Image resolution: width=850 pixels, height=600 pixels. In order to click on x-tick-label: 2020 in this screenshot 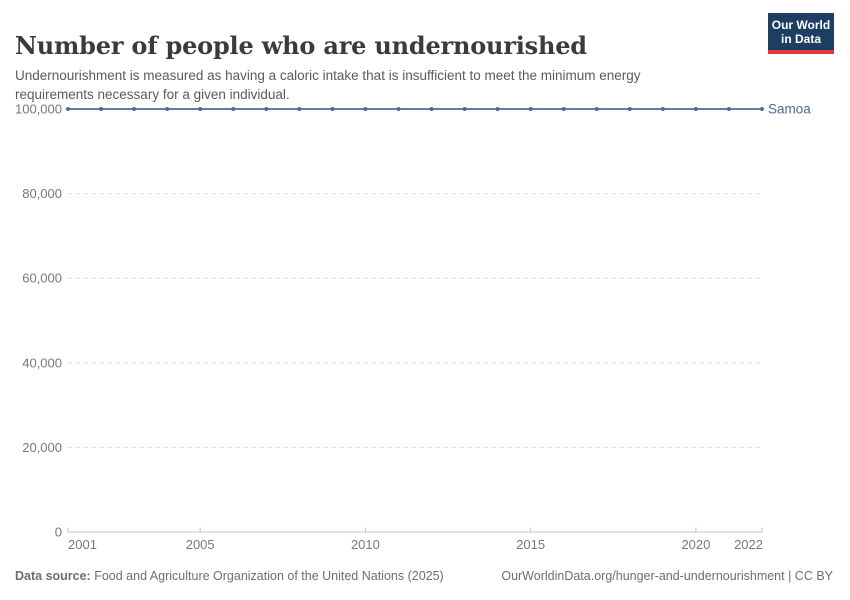, I will do `click(695, 544)`.